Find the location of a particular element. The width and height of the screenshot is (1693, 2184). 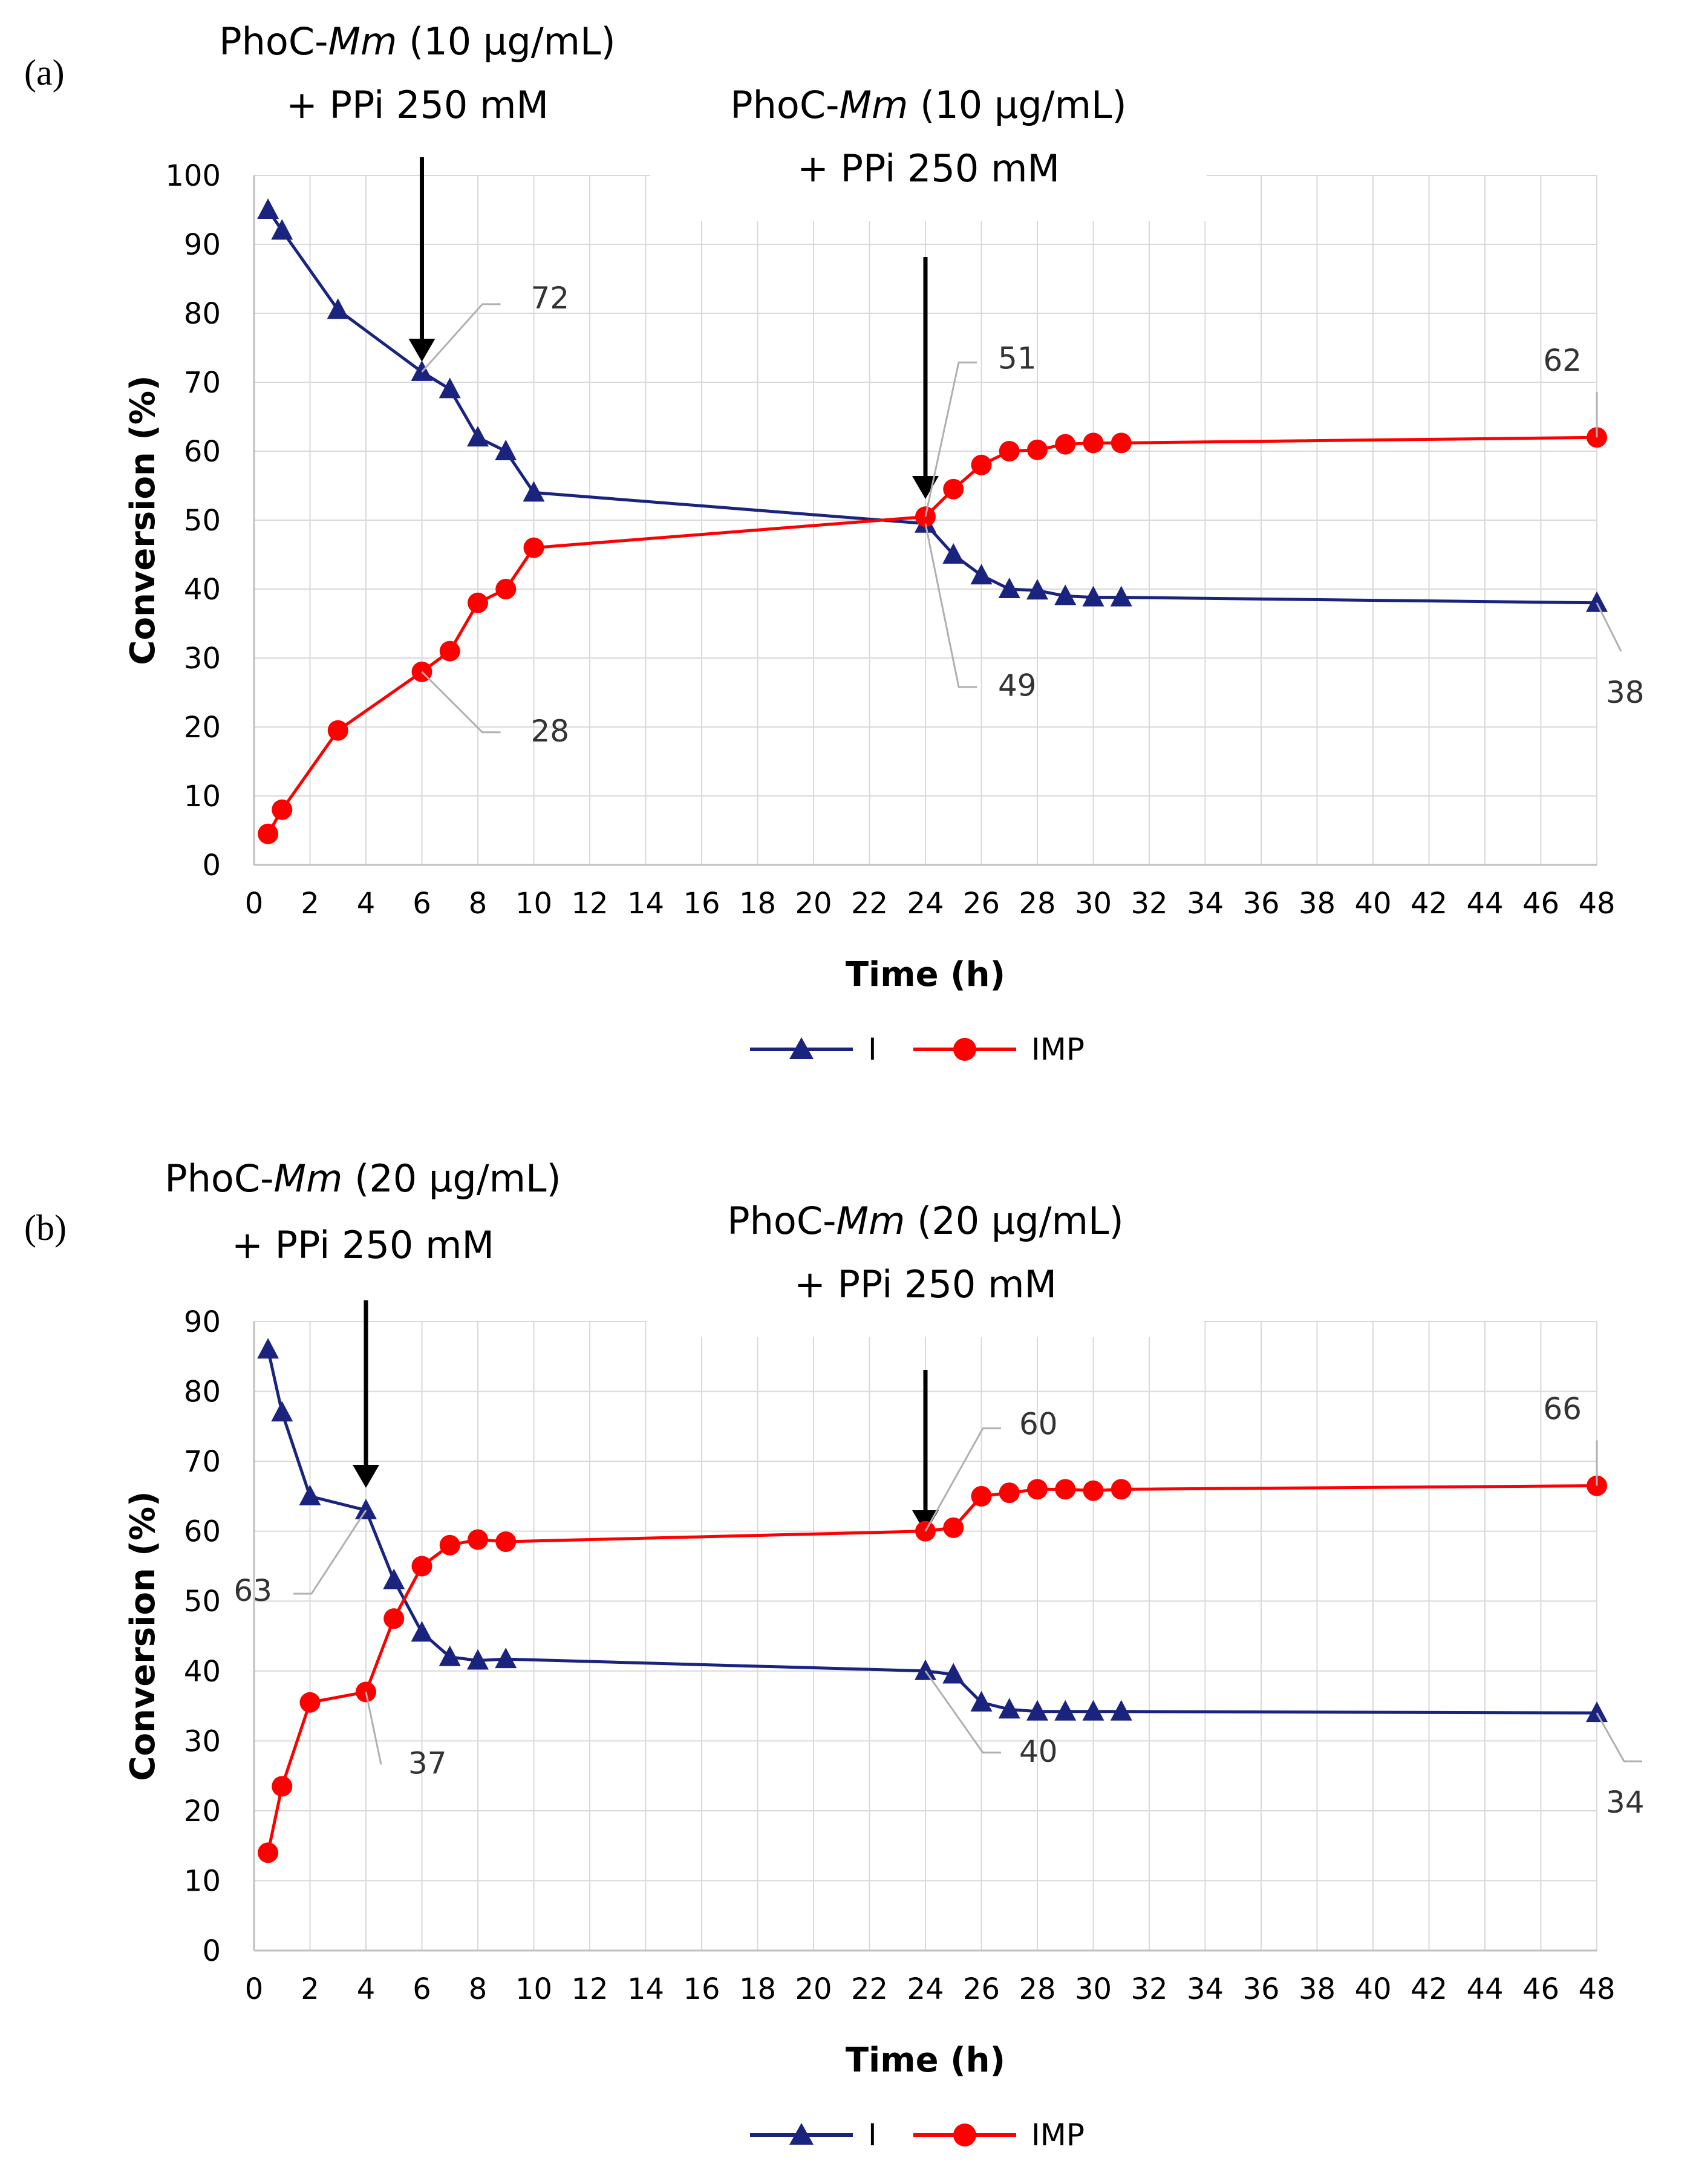

annotation-line-1: PhoC-Mm (20 µg/mL) is located at coordinates (925, 1221).